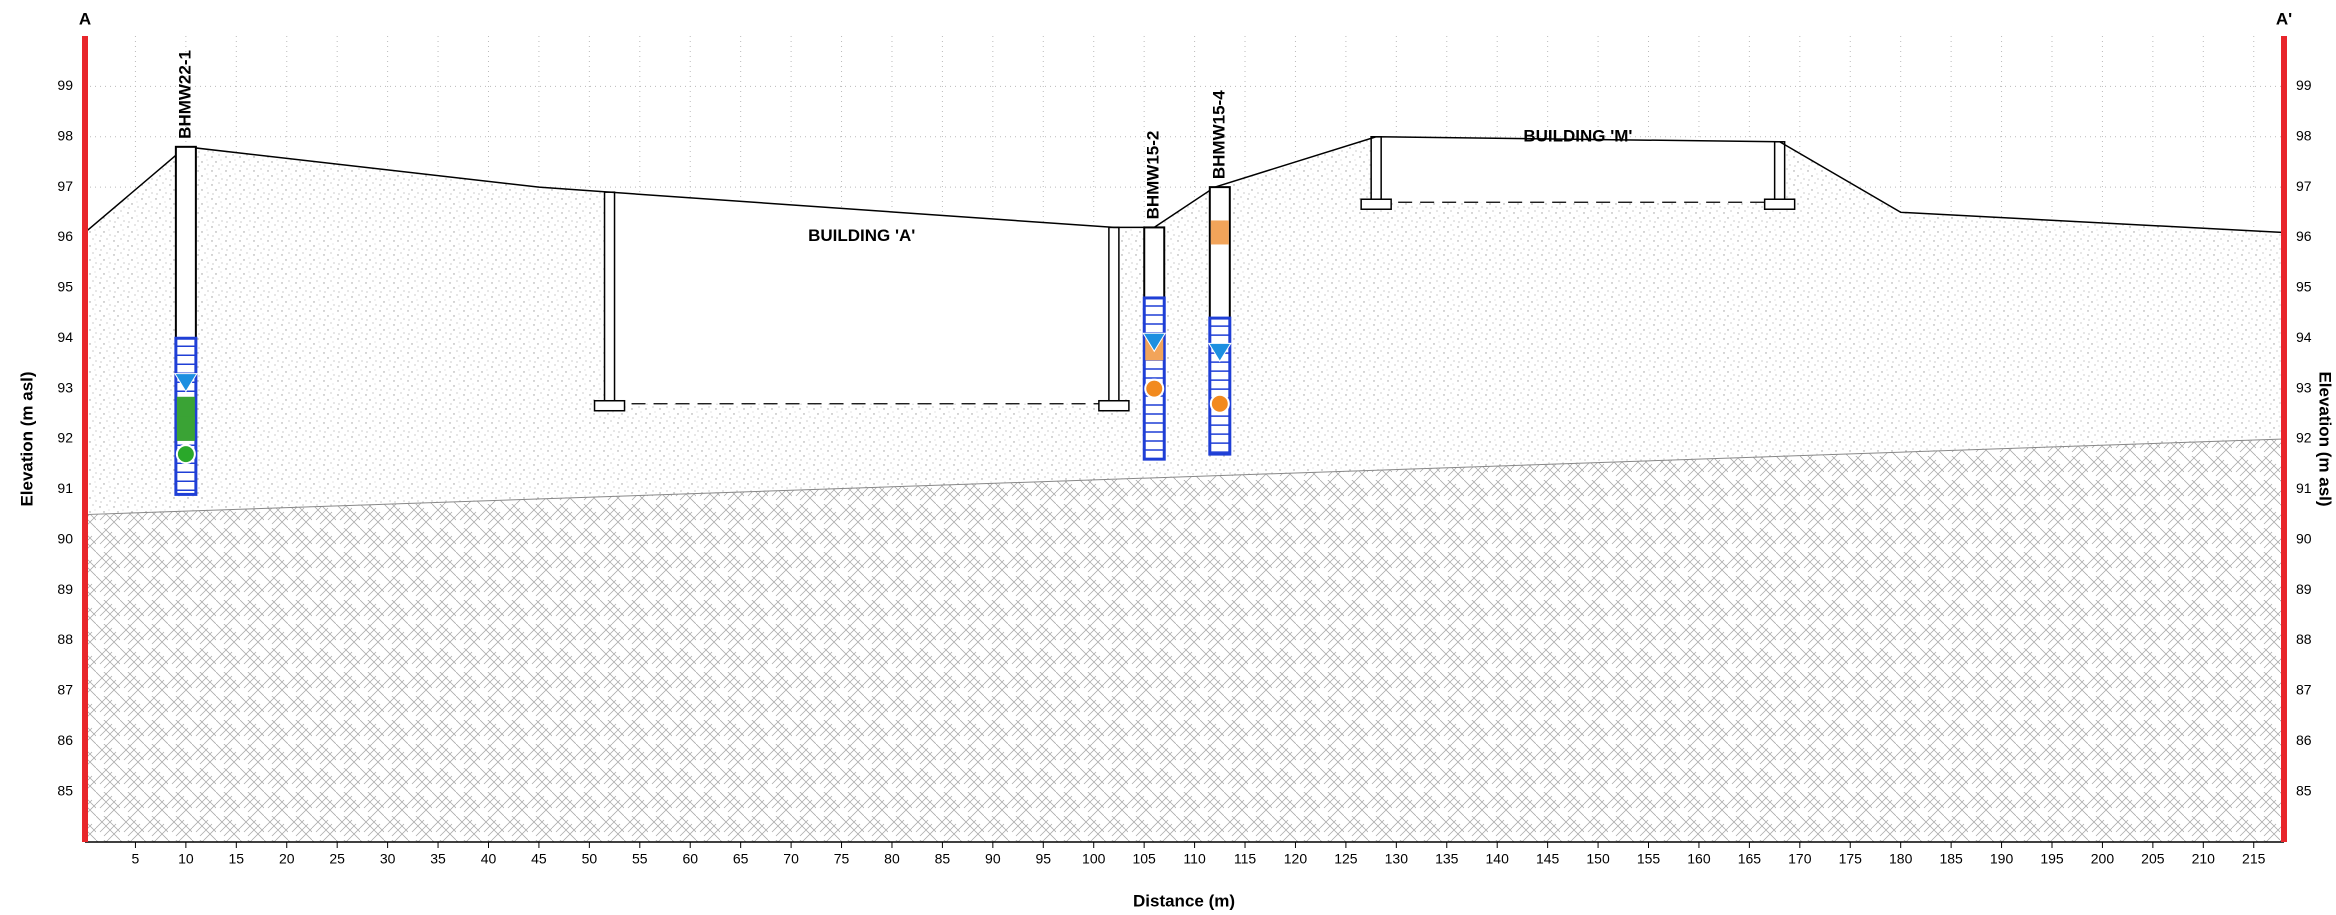 The image size is (2336, 915). I want to click on x-tick-label: 65, so click(741, 859).